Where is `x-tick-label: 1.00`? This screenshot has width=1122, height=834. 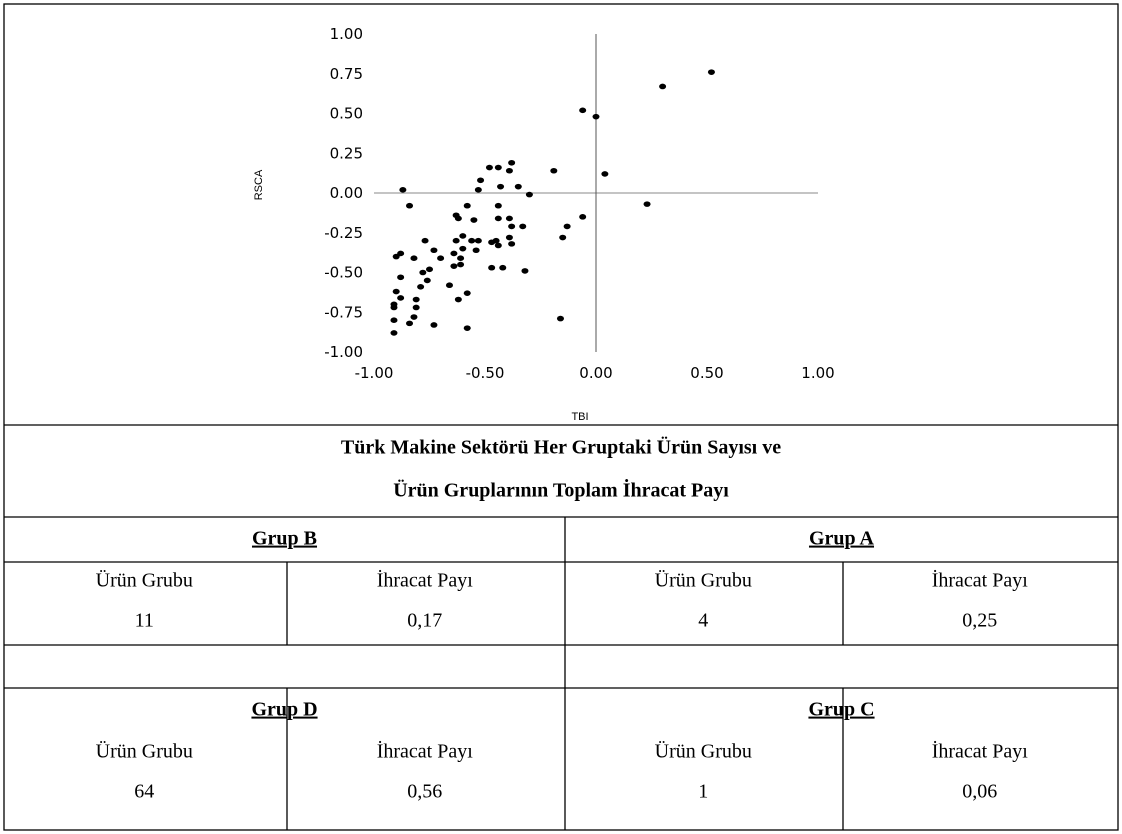 x-tick-label: 1.00 is located at coordinates (817, 373).